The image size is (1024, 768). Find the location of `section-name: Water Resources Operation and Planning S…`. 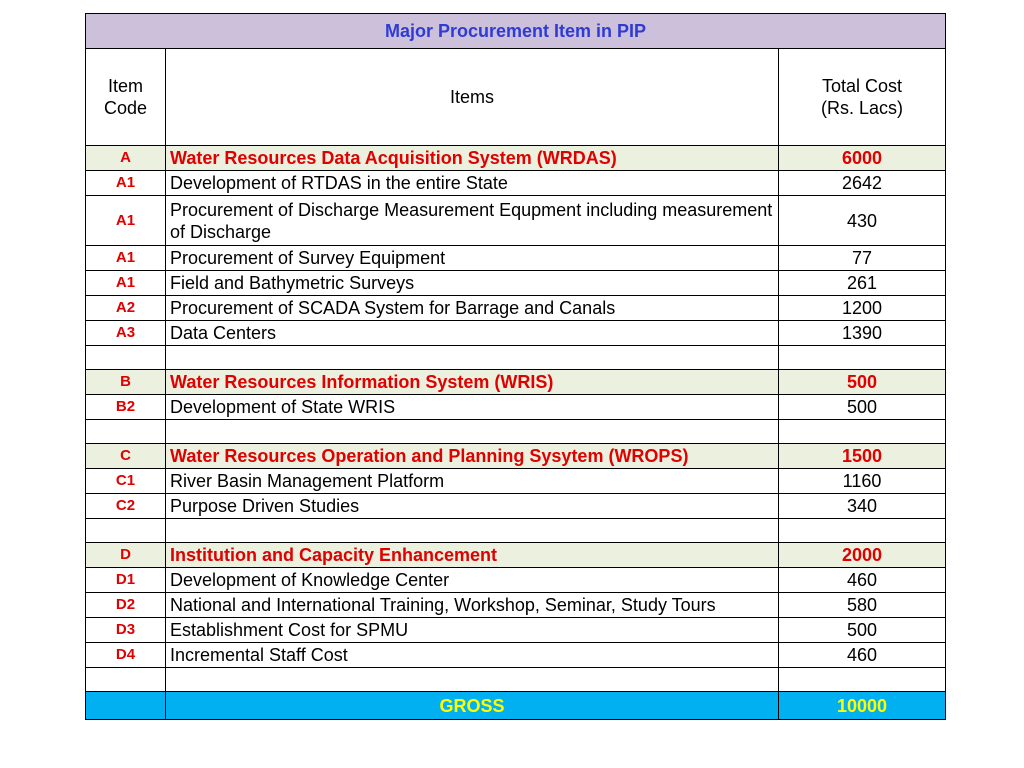

section-name: Water Resources Operation and Planning S… is located at coordinates (472, 456).